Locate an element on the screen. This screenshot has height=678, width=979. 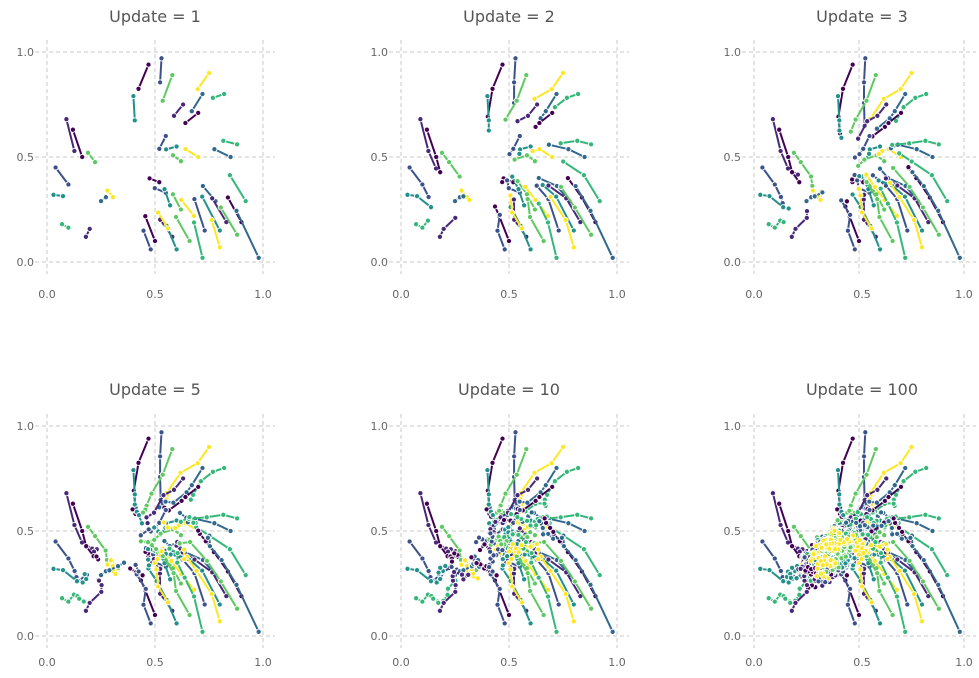
x-tick-label: 0.0 is located at coordinates (401, 662).